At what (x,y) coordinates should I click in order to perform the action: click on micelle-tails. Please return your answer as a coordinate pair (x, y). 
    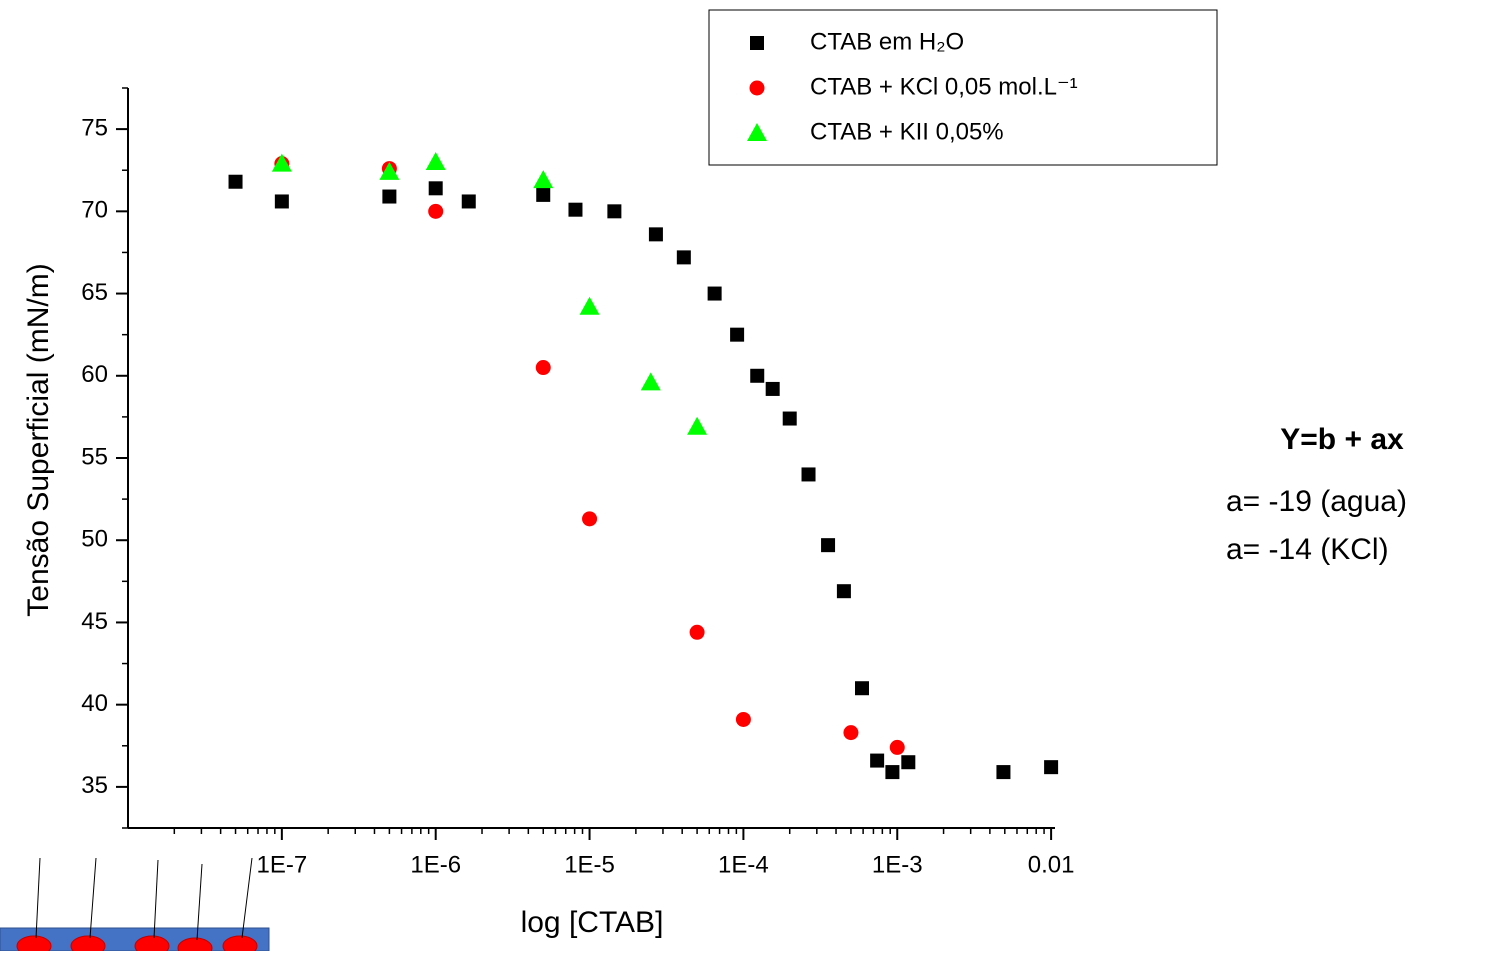
    Looking at the image, I should click on (144, 899).